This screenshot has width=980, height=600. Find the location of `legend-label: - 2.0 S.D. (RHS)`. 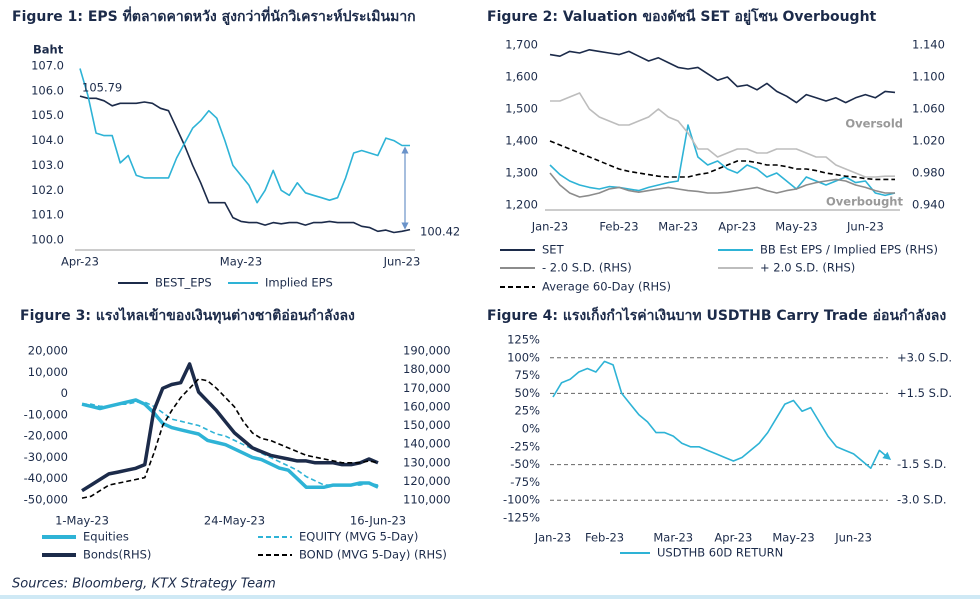

legend-label: - 2.0 S.D. (RHS) is located at coordinates (587, 268).